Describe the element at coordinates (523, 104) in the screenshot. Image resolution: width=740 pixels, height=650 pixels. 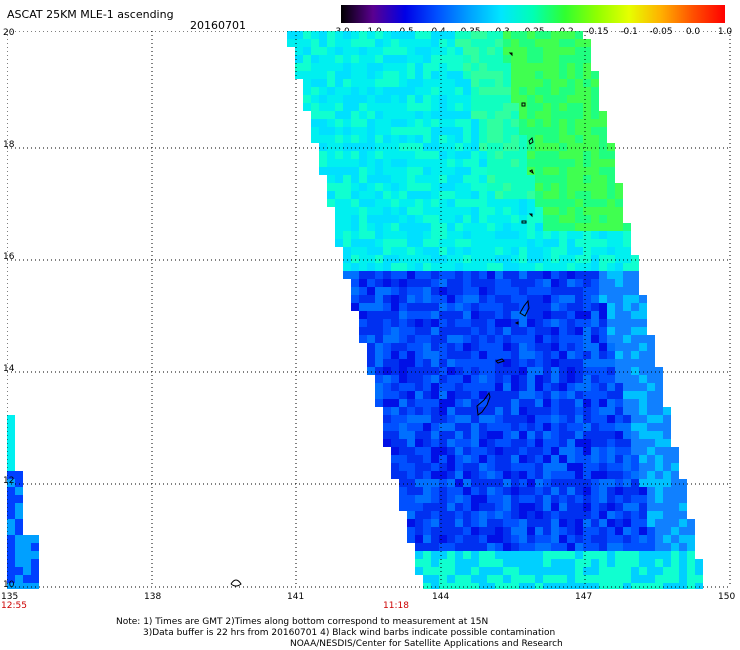
I see `island-agrihan` at that location.